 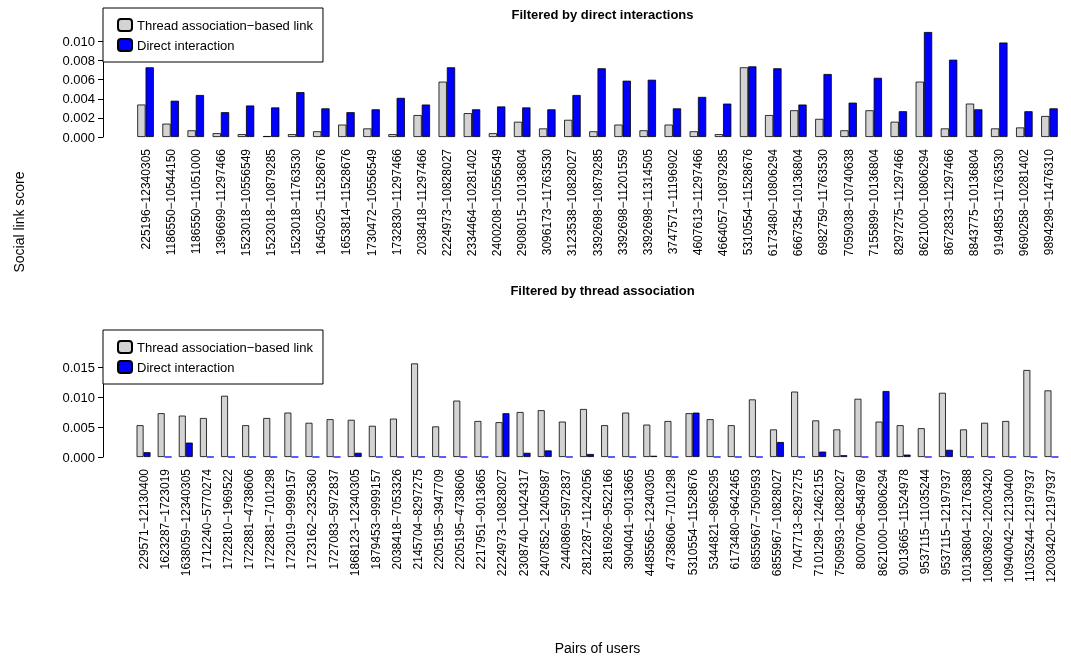 What do you see at coordinates (170, 202) in the screenshot?
I see `x-tick-label: 1186550−10544150` at bounding box center [170, 202].